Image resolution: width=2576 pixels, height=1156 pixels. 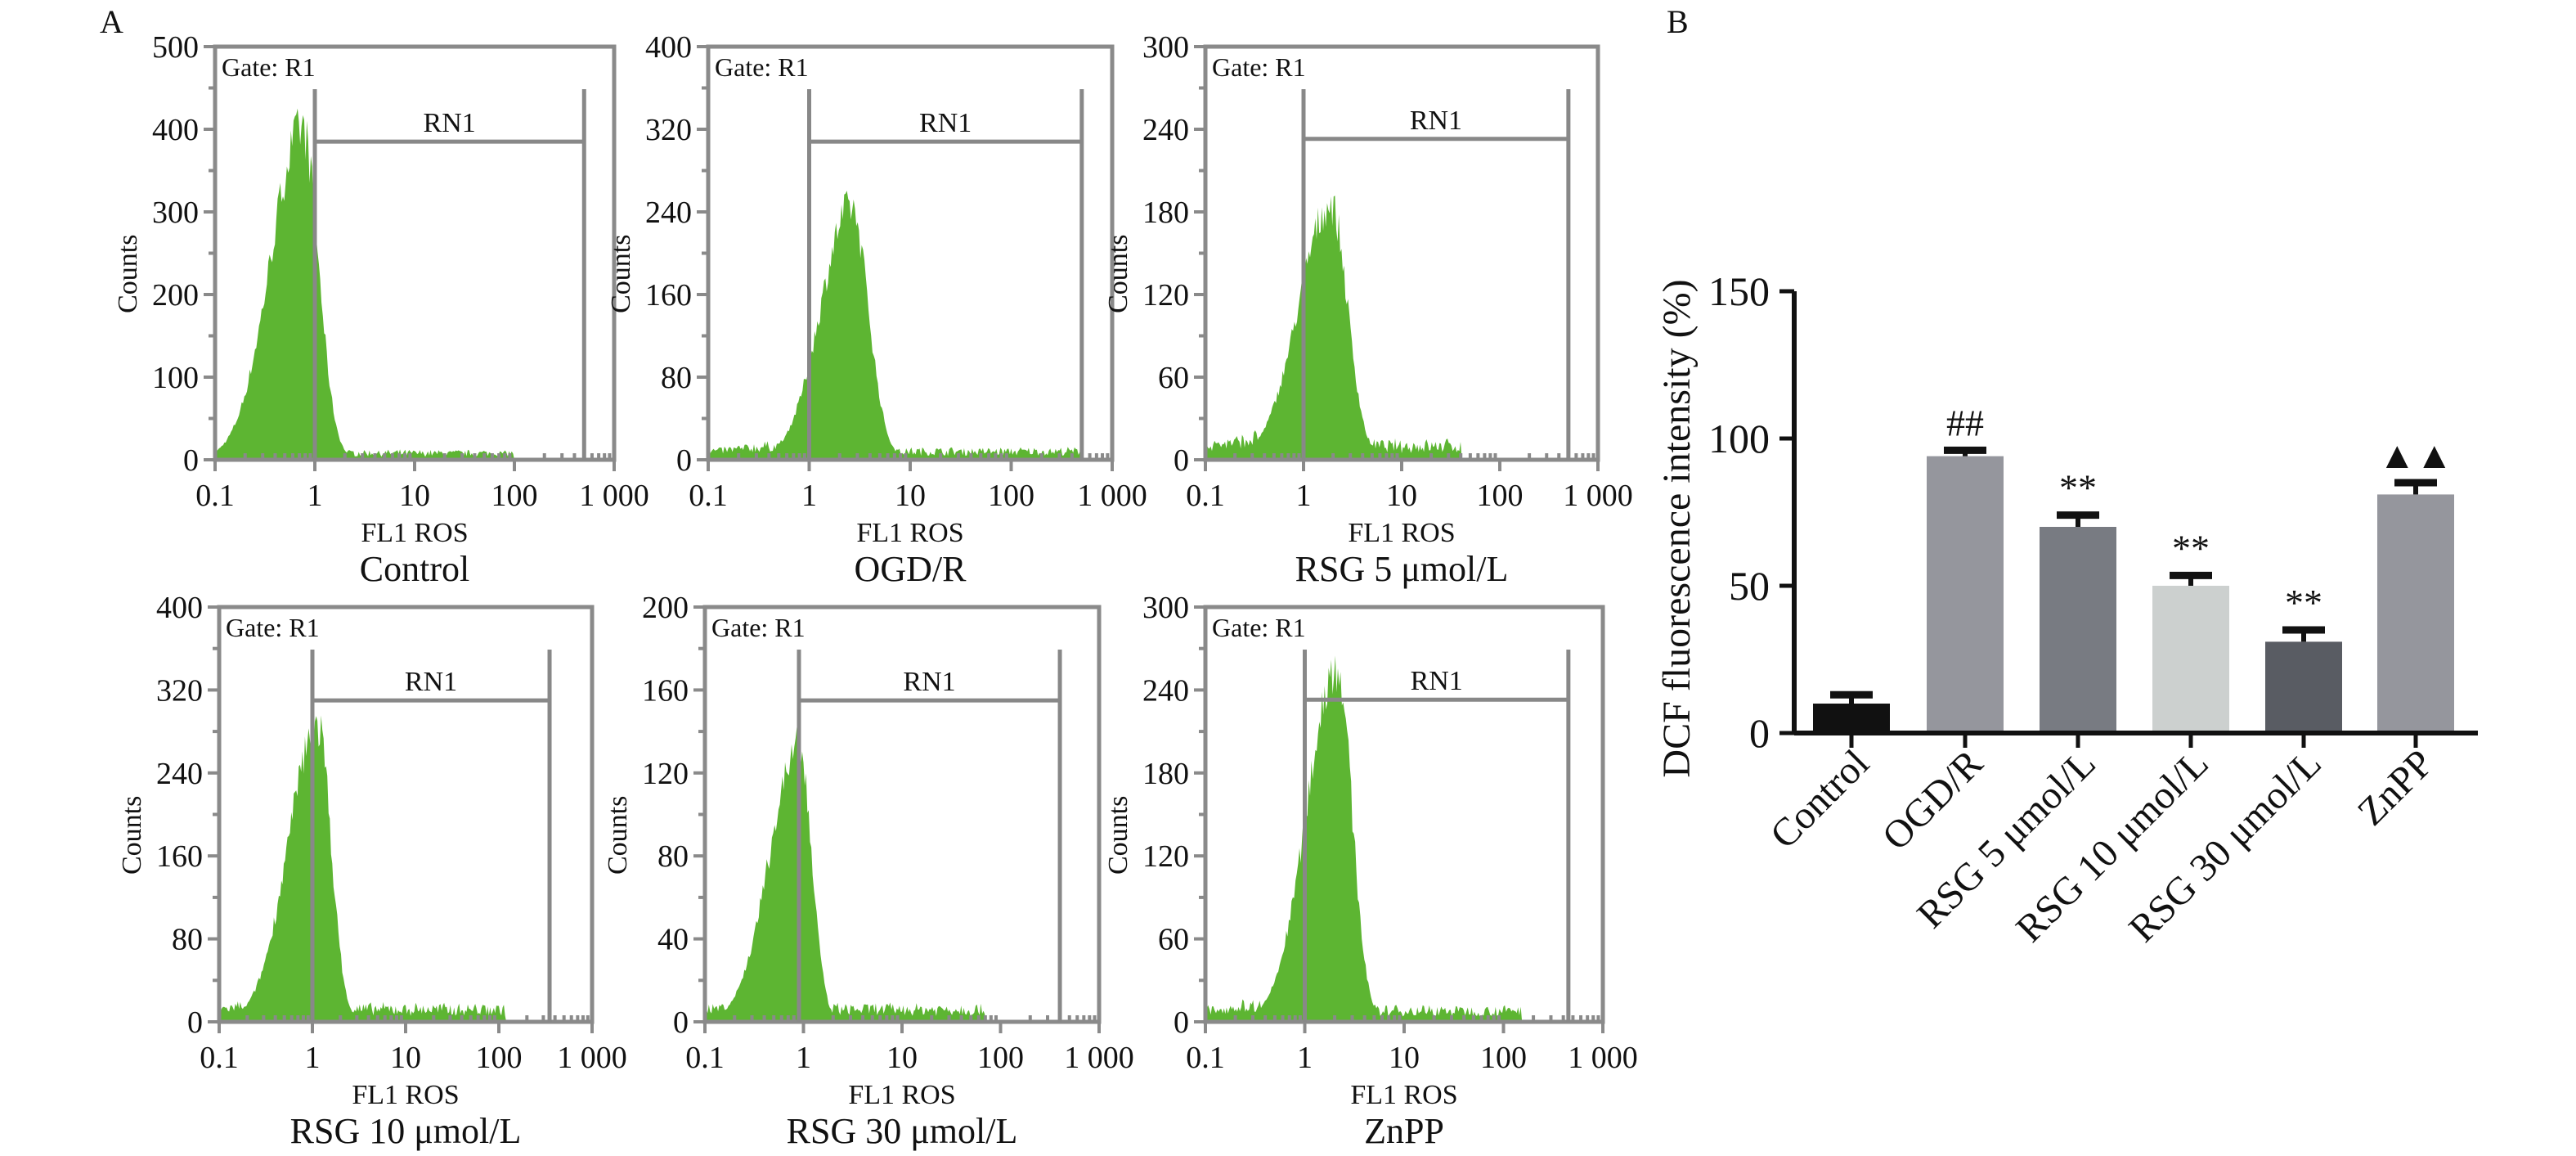 What do you see at coordinates (1965, 422) in the screenshot?
I see `significance-marker: ##` at bounding box center [1965, 422].